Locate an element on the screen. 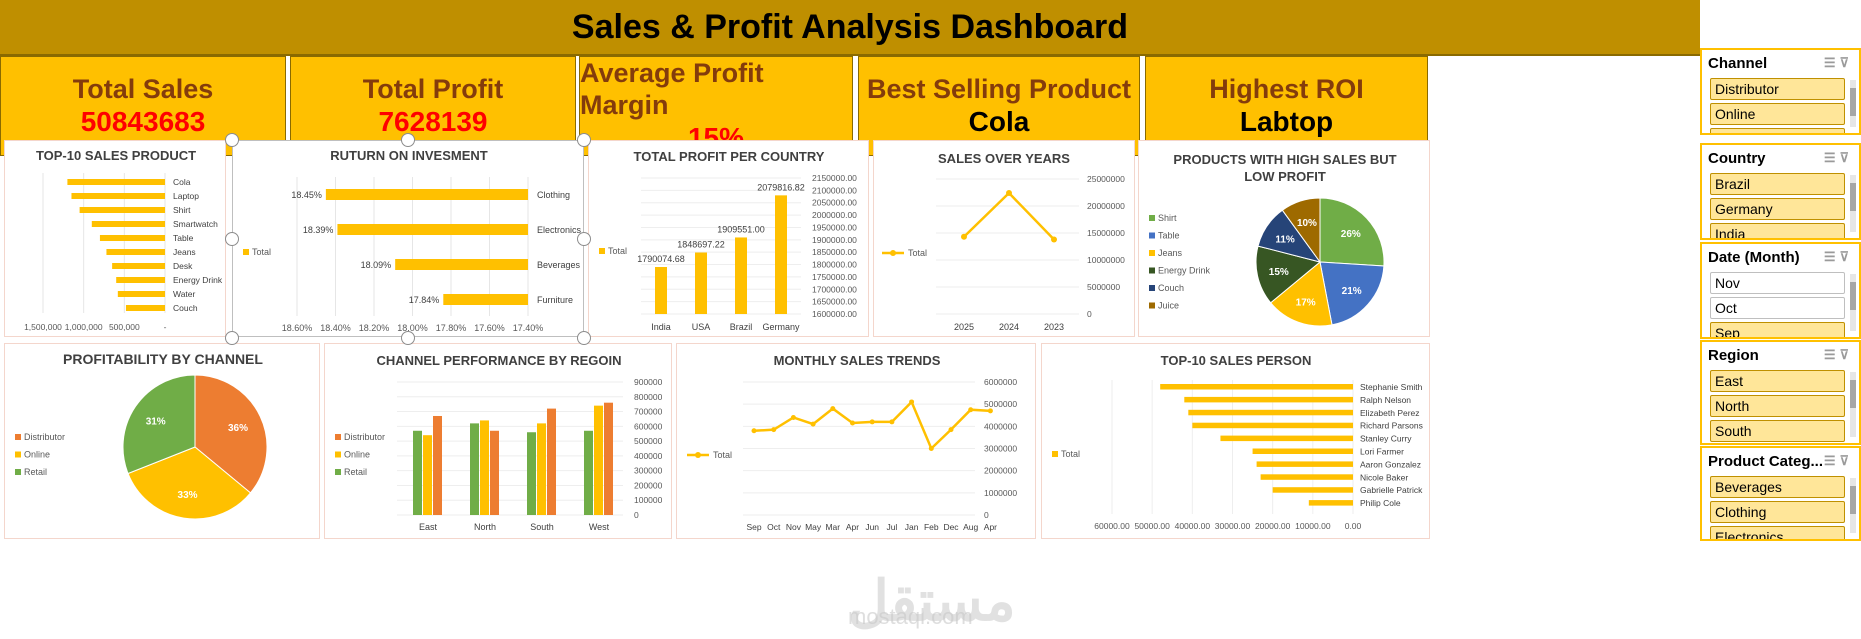 The height and width of the screenshot is (639, 1861). pie-slice is located at coordinates (1301, 294).